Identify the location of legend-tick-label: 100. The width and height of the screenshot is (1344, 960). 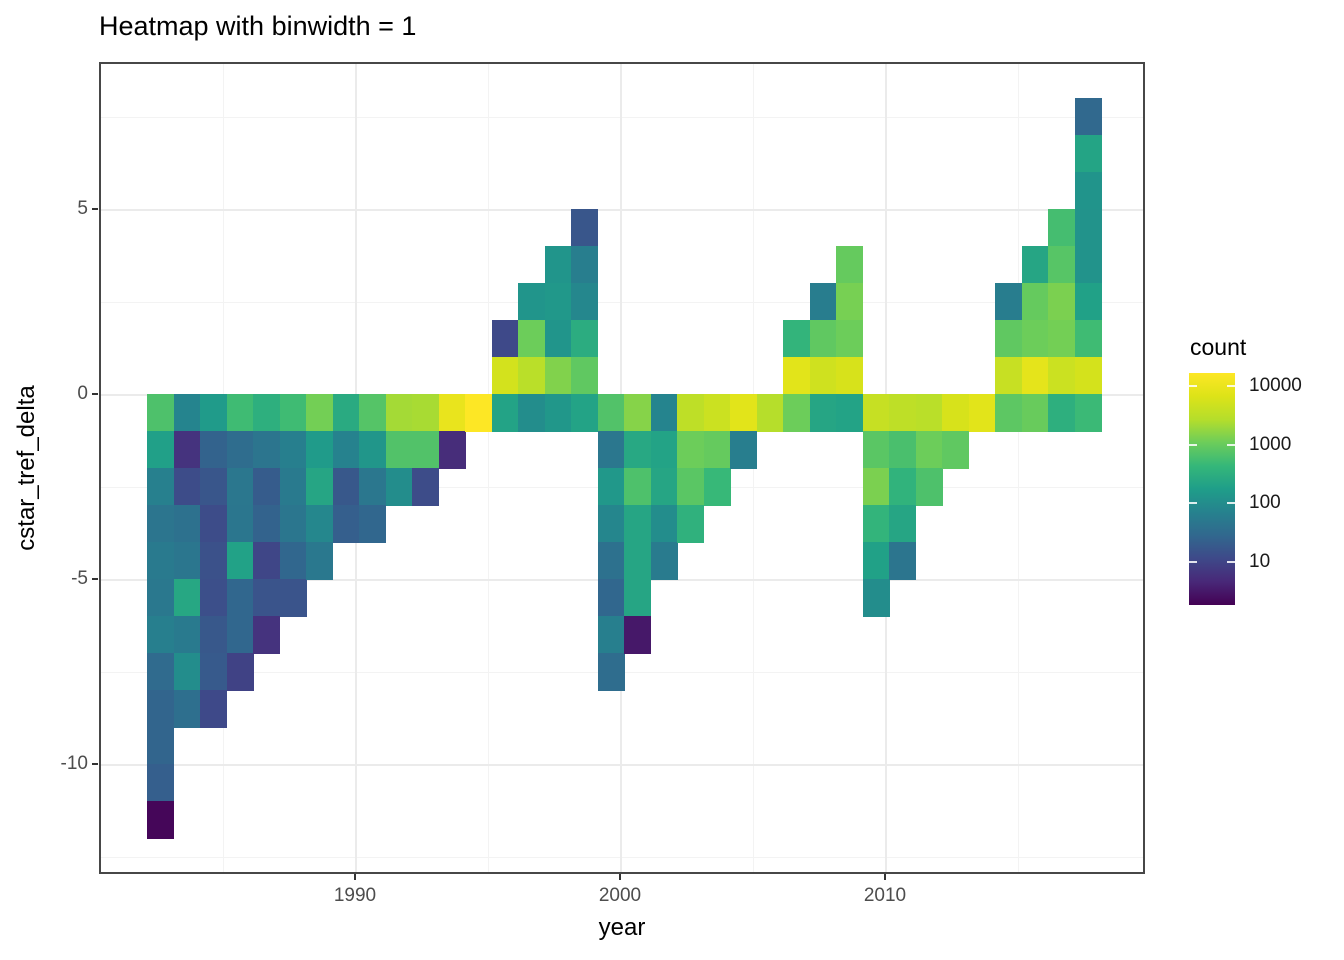
(1265, 502).